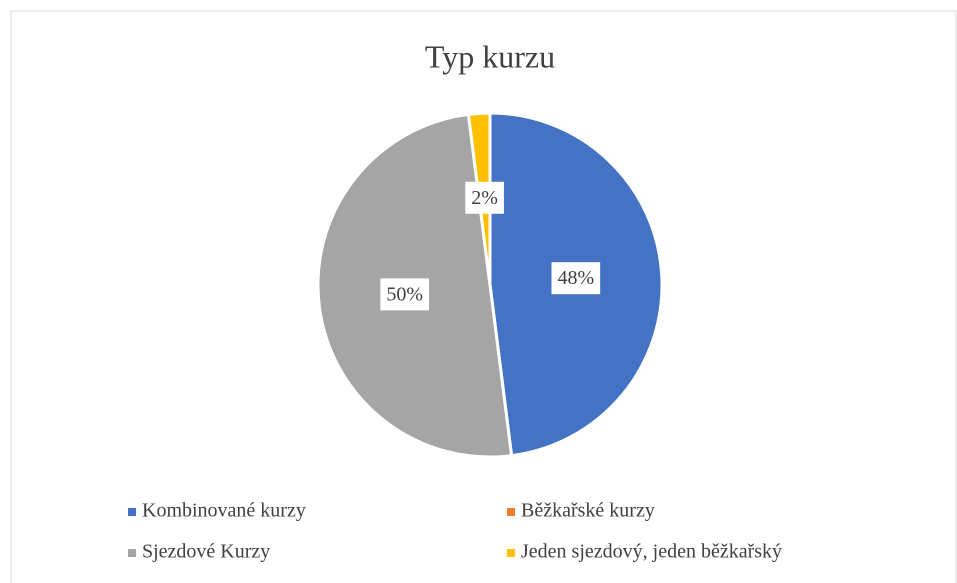  What do you see at coordinates (224, 511) in the screenshot?
I see `legend-label: Kombinované kurzy` at bounding box center [224, 511].